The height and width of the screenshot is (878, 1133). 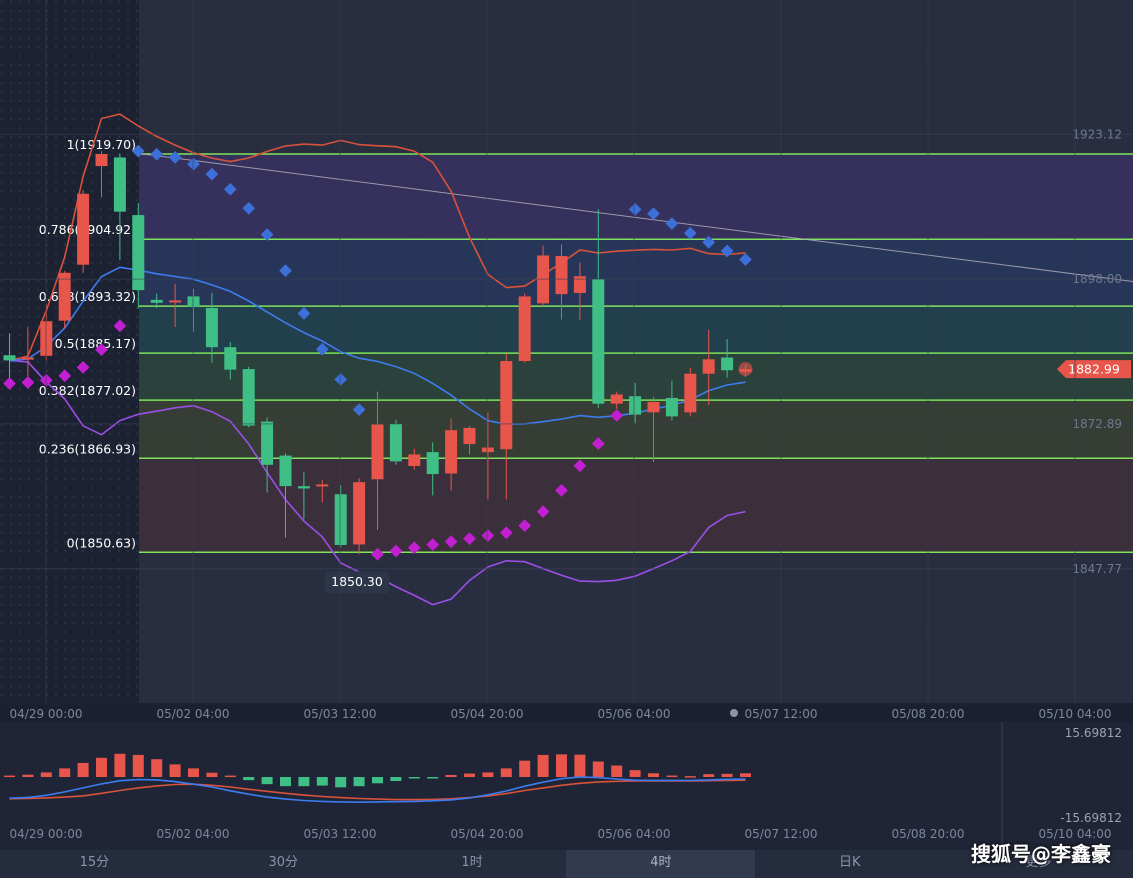 I want to click on fib-label: 0.5(1885.17), so click(x=95, y=343).